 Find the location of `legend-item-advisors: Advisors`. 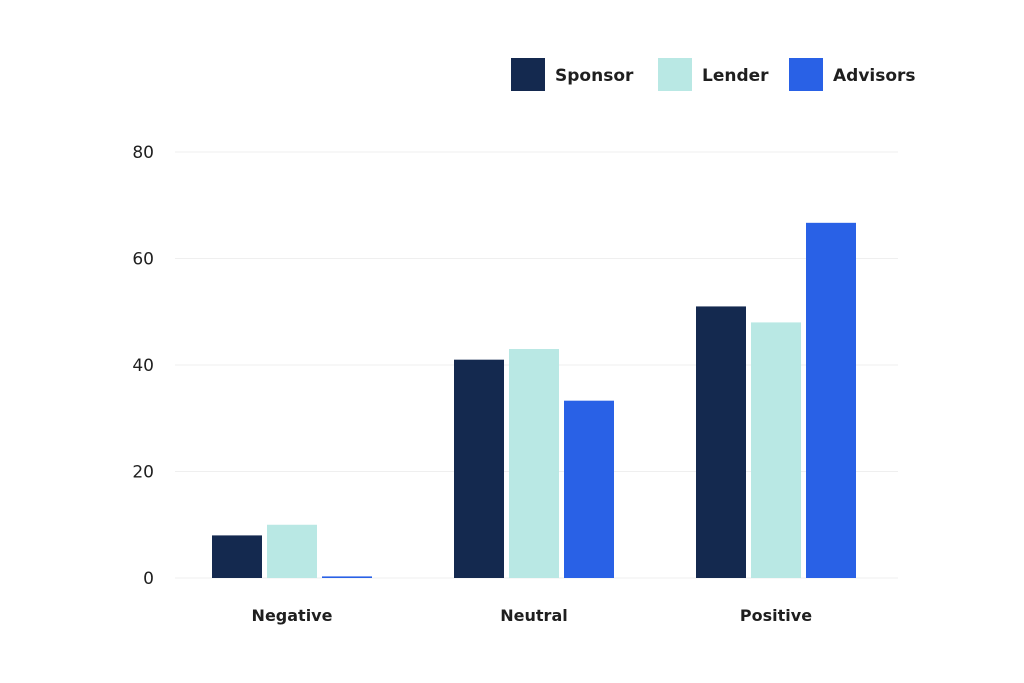

legend-item-advisors: Advisors is located at coordinates (852, 74).